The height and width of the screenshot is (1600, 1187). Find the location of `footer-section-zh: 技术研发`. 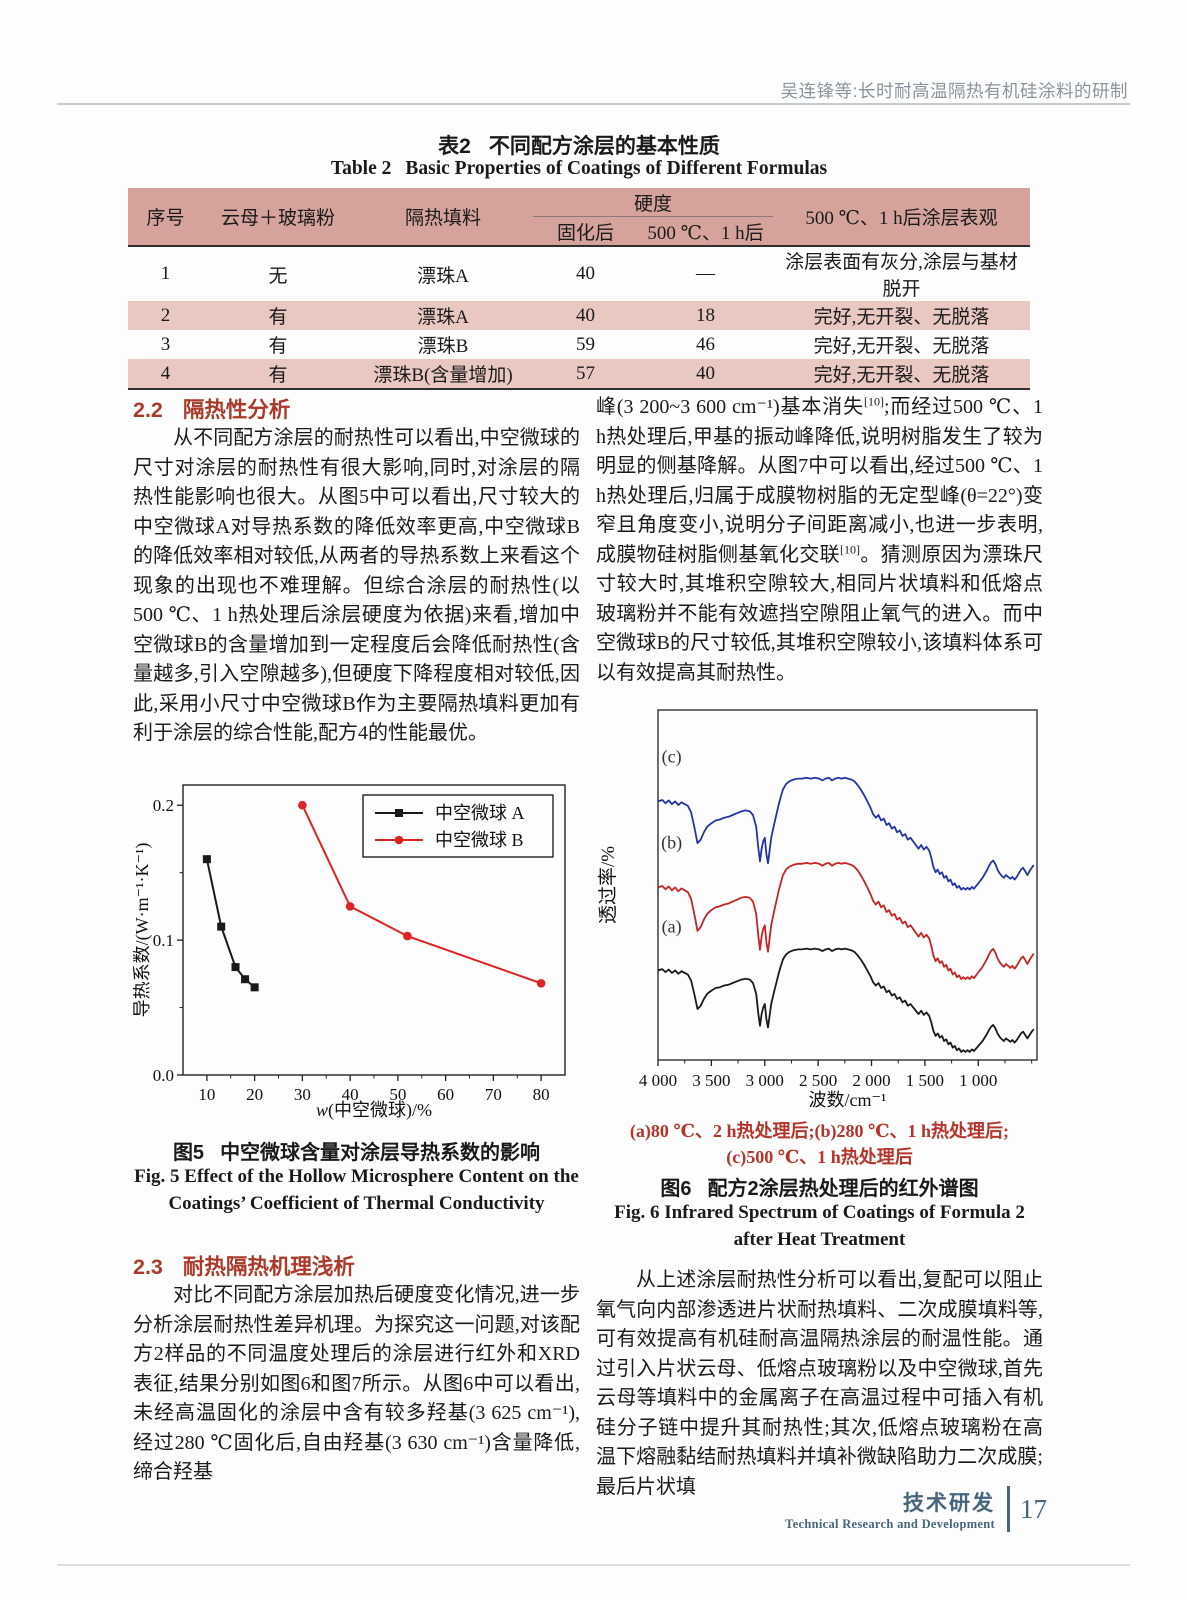

footer-section-zh: 技术研发 is located at coordinates (949, 1503).